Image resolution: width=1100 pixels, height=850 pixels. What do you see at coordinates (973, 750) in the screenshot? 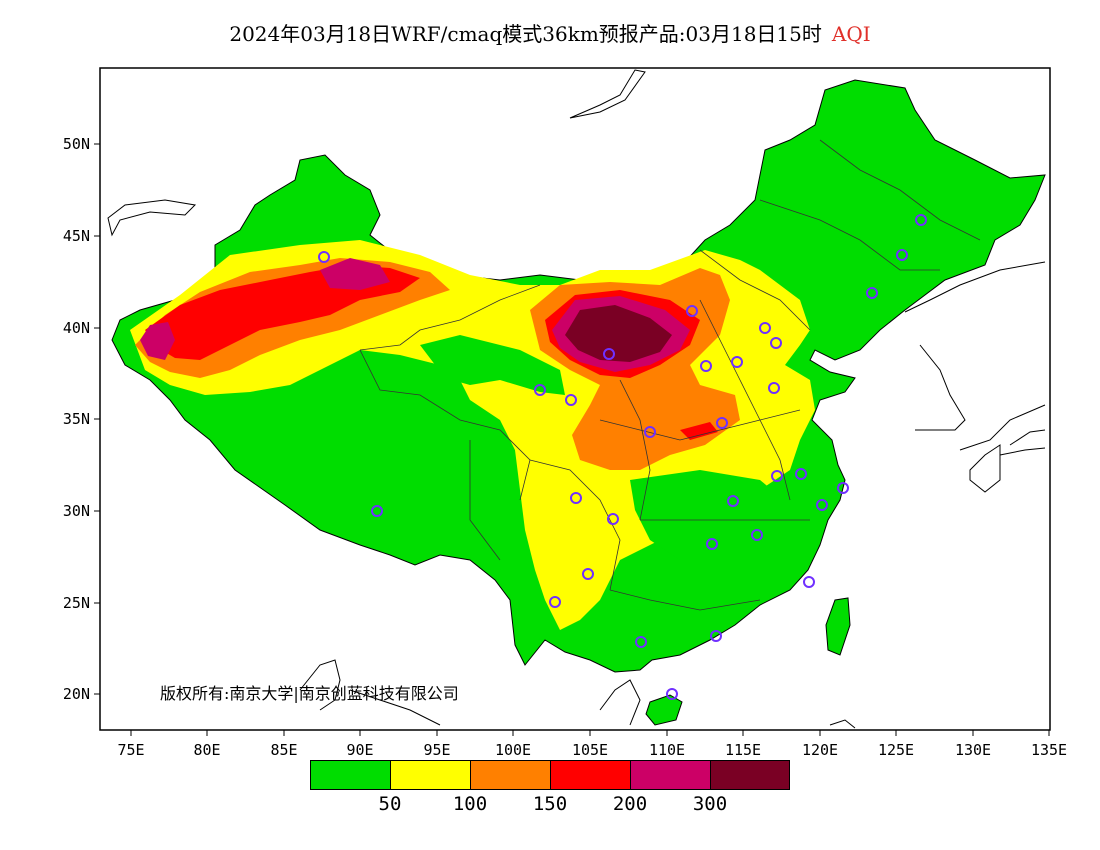
I see `lon-label: 130E` at bounding box center [973, 750].